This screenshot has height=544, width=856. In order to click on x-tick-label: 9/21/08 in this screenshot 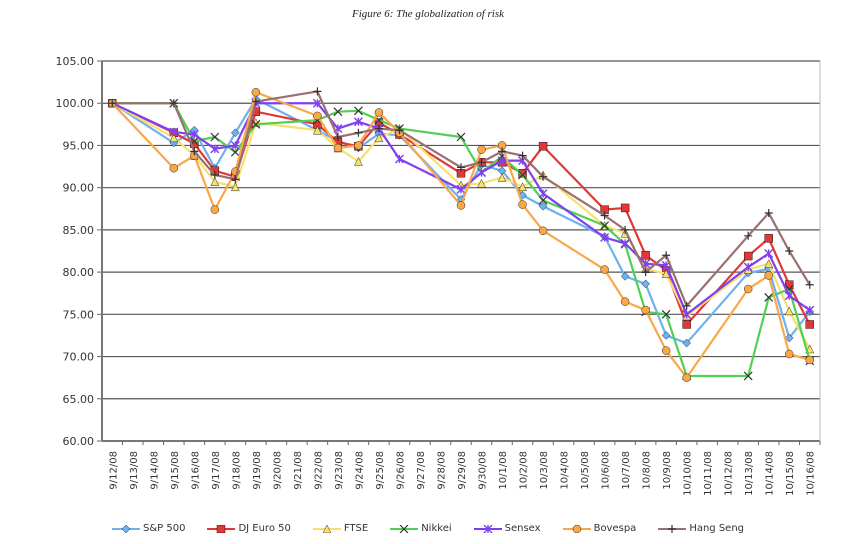, I will do `click(298, 470)`.